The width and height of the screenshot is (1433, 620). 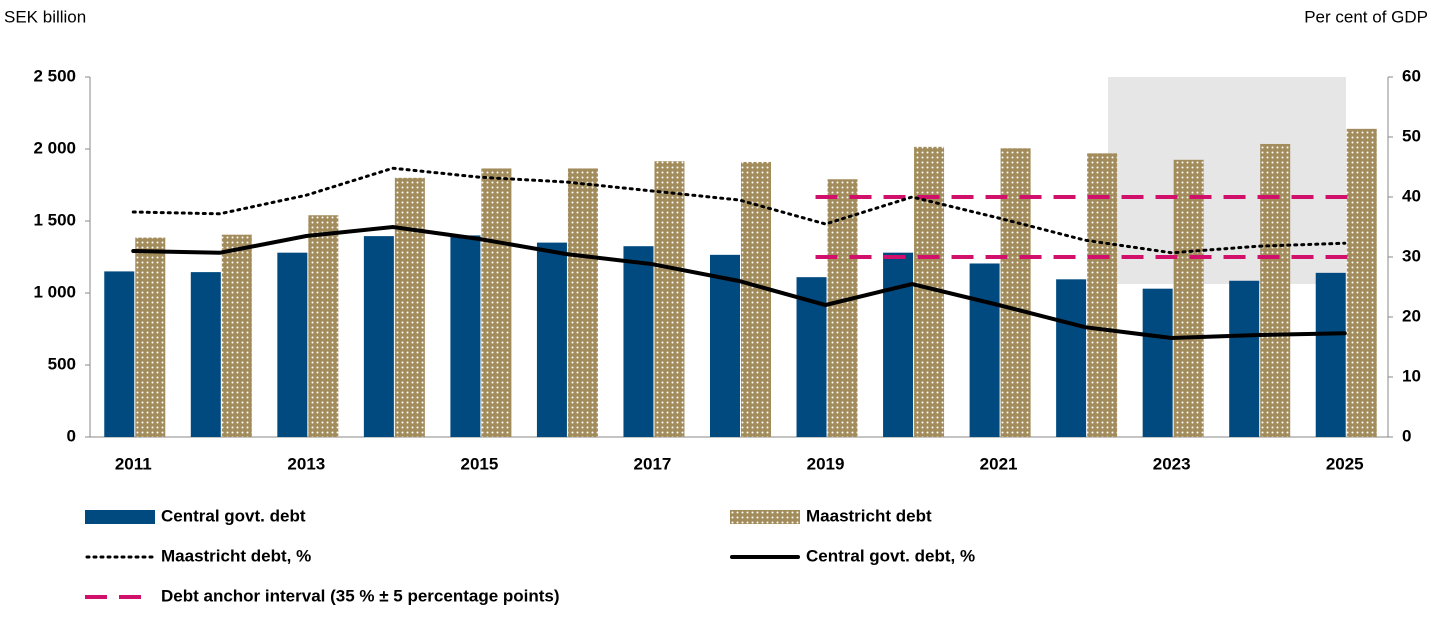 What do you see at coordinates (54, 147) in the screenshot?
I see `y-tick-label: 2 000` at bounding box center [54, 147].